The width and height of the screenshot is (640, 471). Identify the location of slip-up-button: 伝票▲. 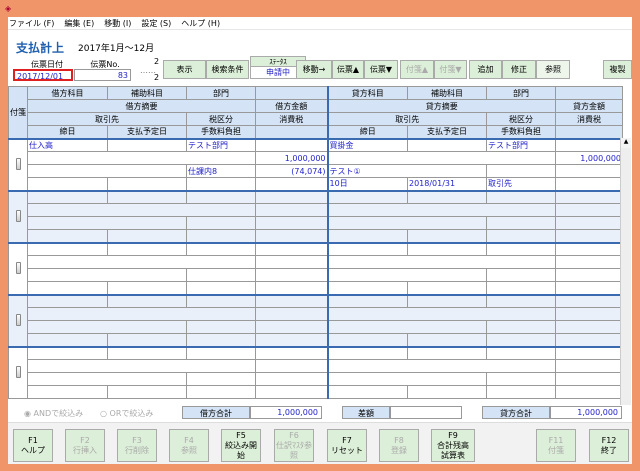
(348, 69).